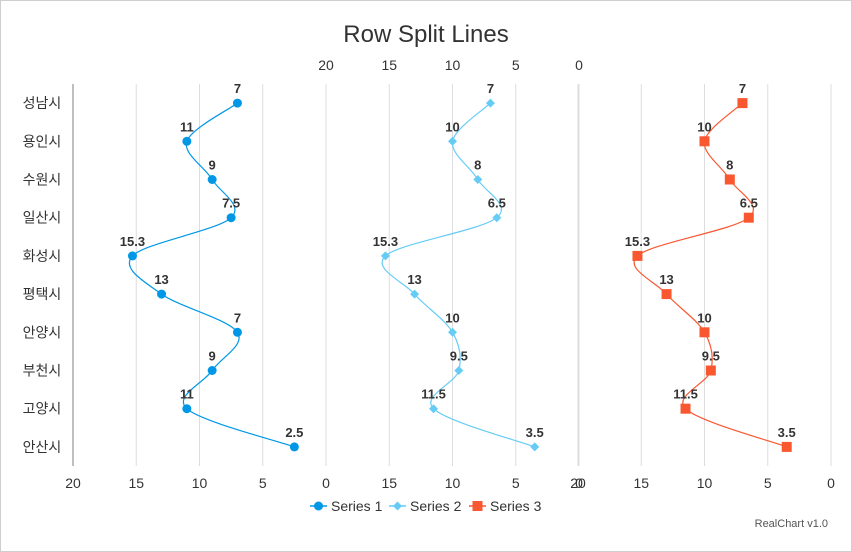 The height and width of the screenshot is (552, 852). I want to click on legend-label: Series 2, so click(436, 506).